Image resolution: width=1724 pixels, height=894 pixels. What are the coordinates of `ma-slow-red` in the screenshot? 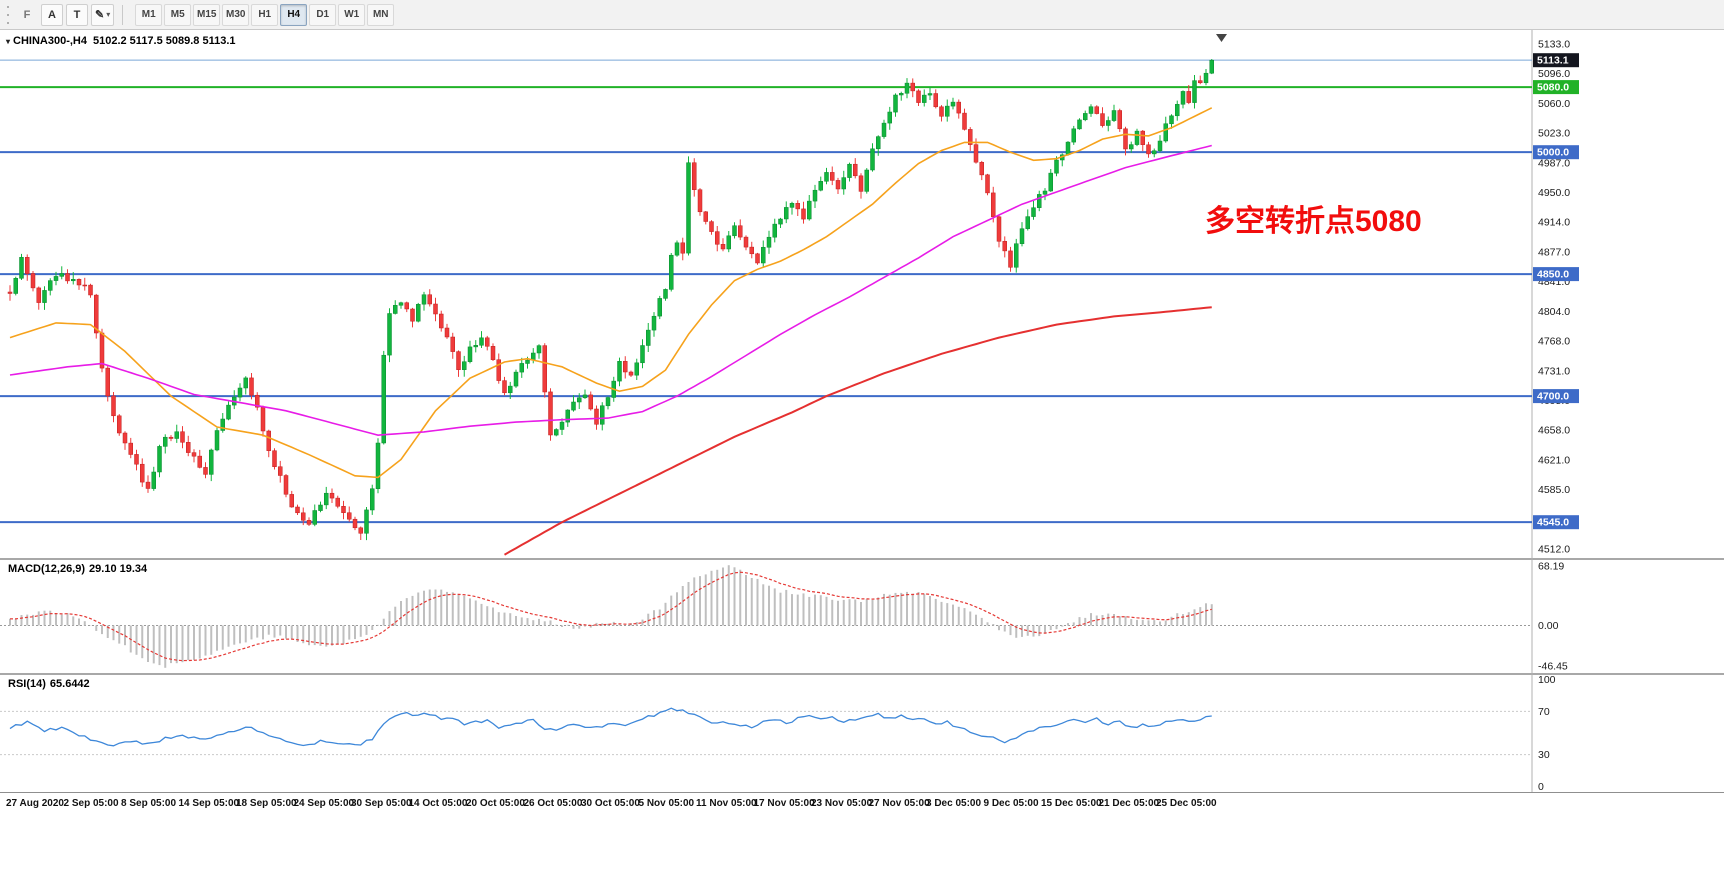 It's located at (858, 431).